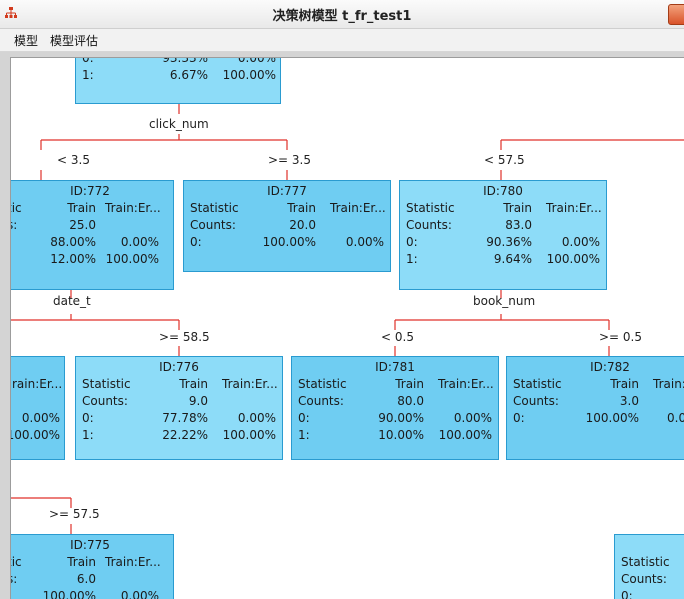 The height and width of the screenshot is (599, 684). I want to click on branch-label: < 0.5, so click(397, 337).